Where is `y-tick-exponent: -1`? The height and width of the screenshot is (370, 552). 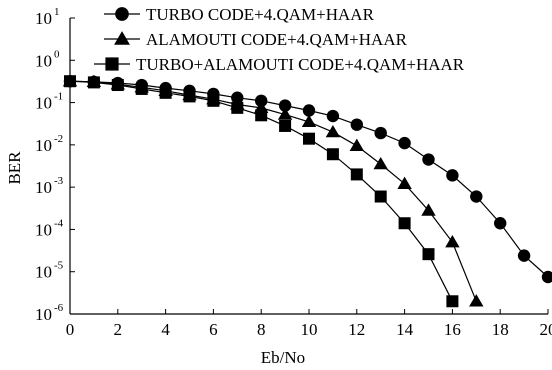
y-tick-exponent: -1 is located at coordinates (58, 97).